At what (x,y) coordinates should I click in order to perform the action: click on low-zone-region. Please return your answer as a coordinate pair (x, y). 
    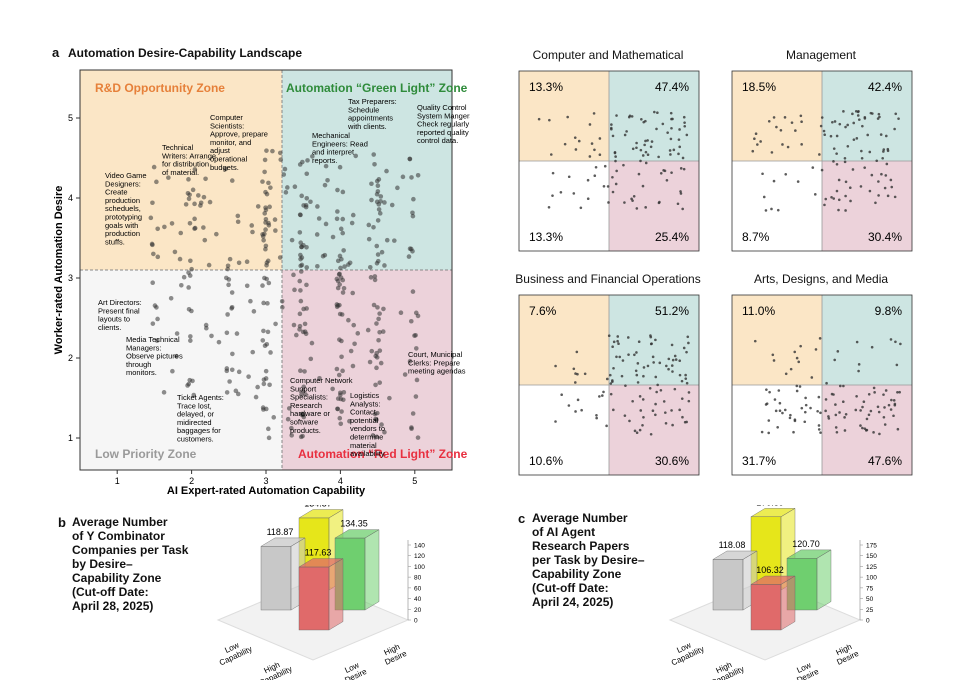
    Looking at the image, I should click on (181, 370).